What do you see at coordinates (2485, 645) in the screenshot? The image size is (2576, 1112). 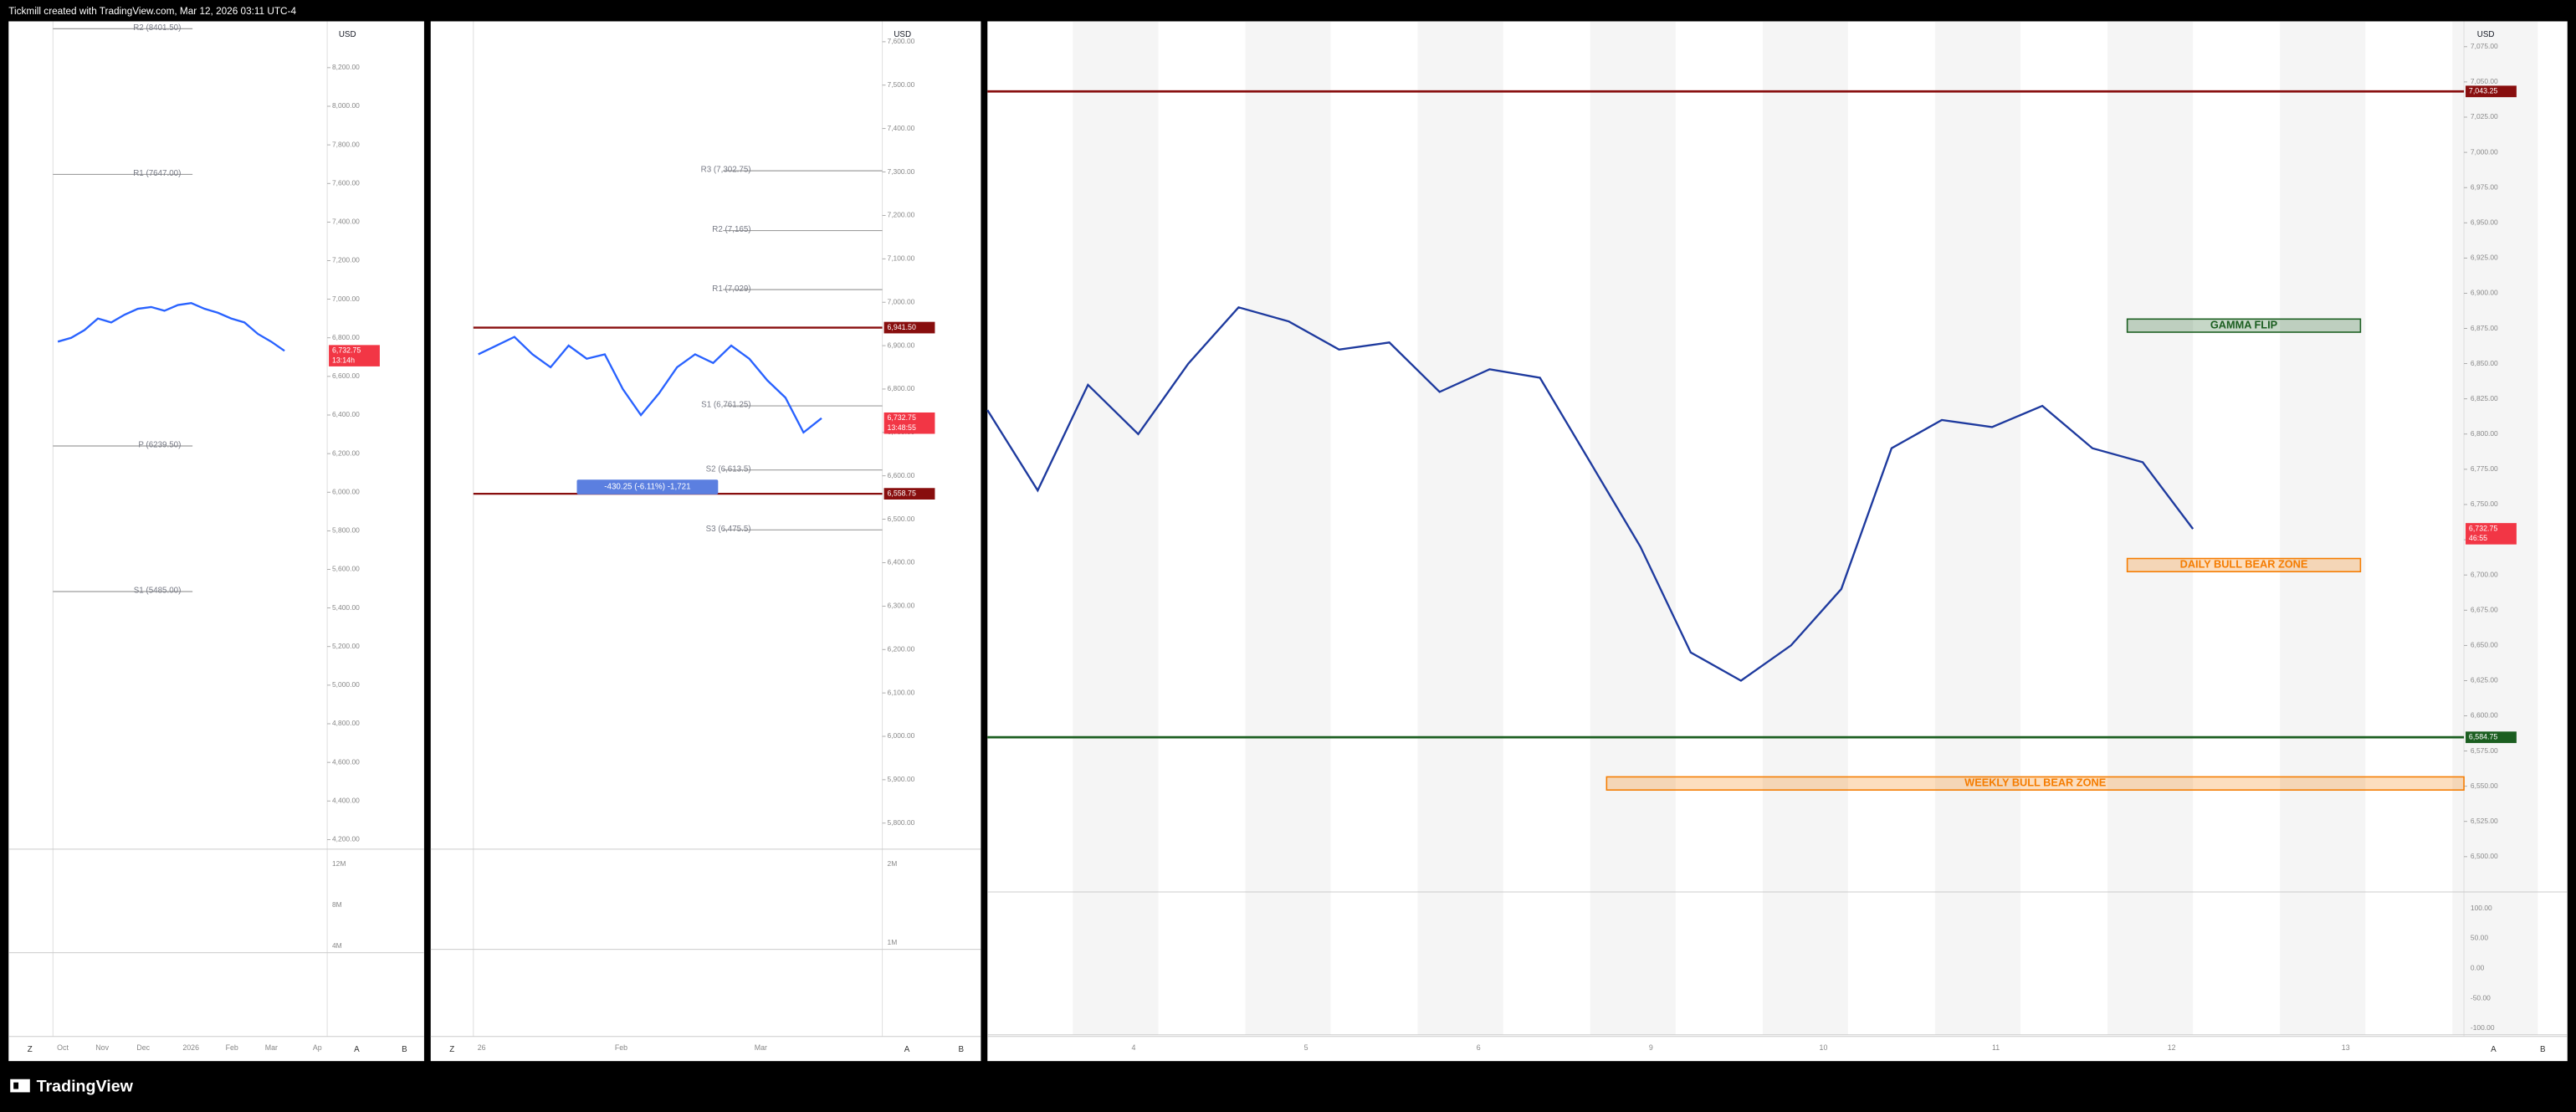 I see `y-tick-label: 6,650.00` at bounding box center [2485, 645].